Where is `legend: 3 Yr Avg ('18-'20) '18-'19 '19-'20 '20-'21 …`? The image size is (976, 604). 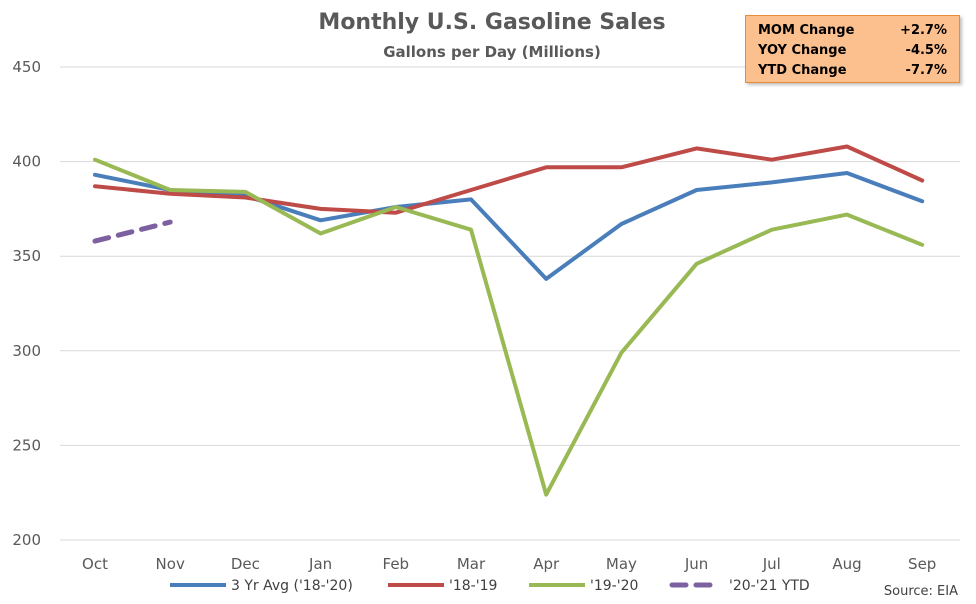
legend: 3 Yr Avg ('18-'20) '18-'19 '19-'20 '20-'21 … is located at coordinates (490, 586).